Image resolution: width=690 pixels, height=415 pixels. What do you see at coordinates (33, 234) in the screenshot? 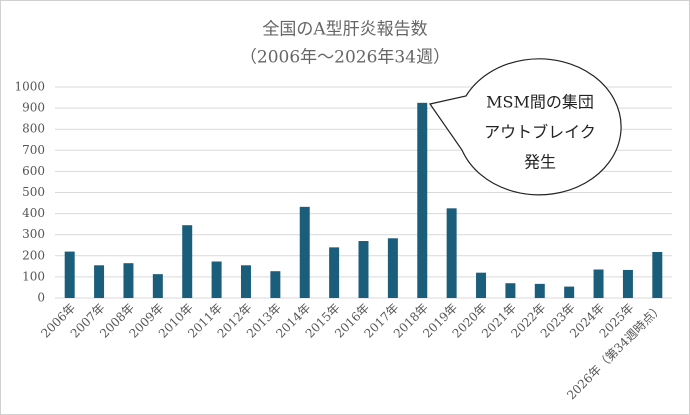
I see `y-tick-label: 300` at bounding box center [33, 234].